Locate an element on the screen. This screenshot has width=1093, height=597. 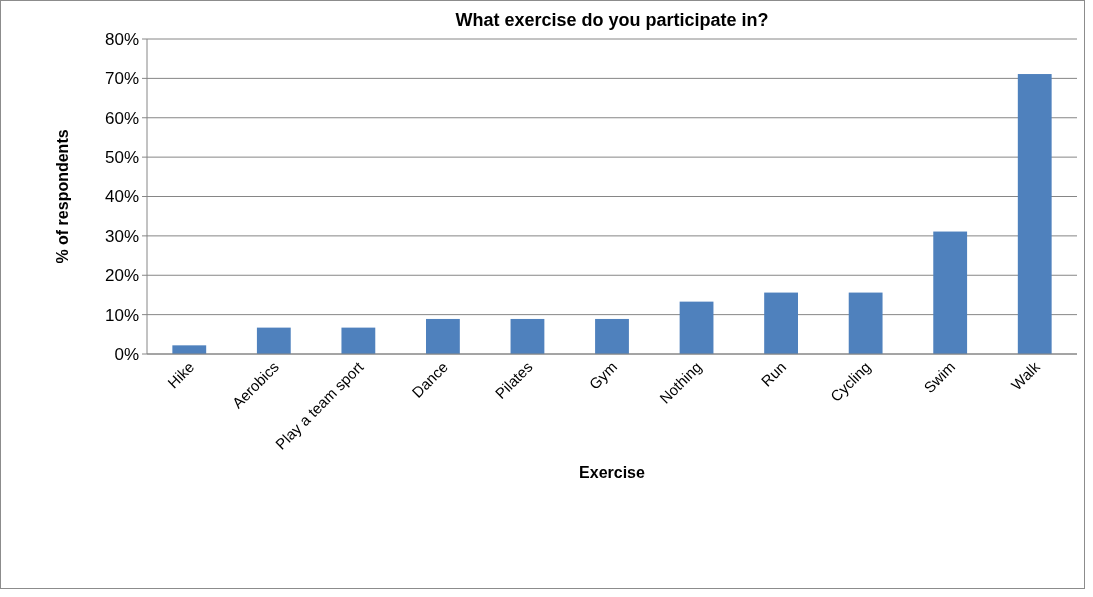
y-tick-label: 20% is located at coordinates (121, 276).